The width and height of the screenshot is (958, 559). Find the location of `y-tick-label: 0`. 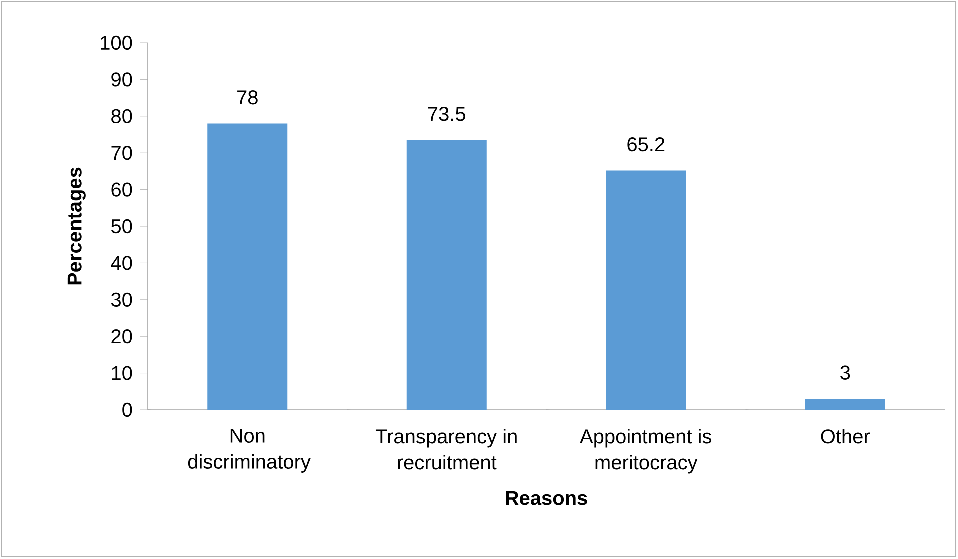

y-tick-label: 0 is located at coordinates (127, 410).